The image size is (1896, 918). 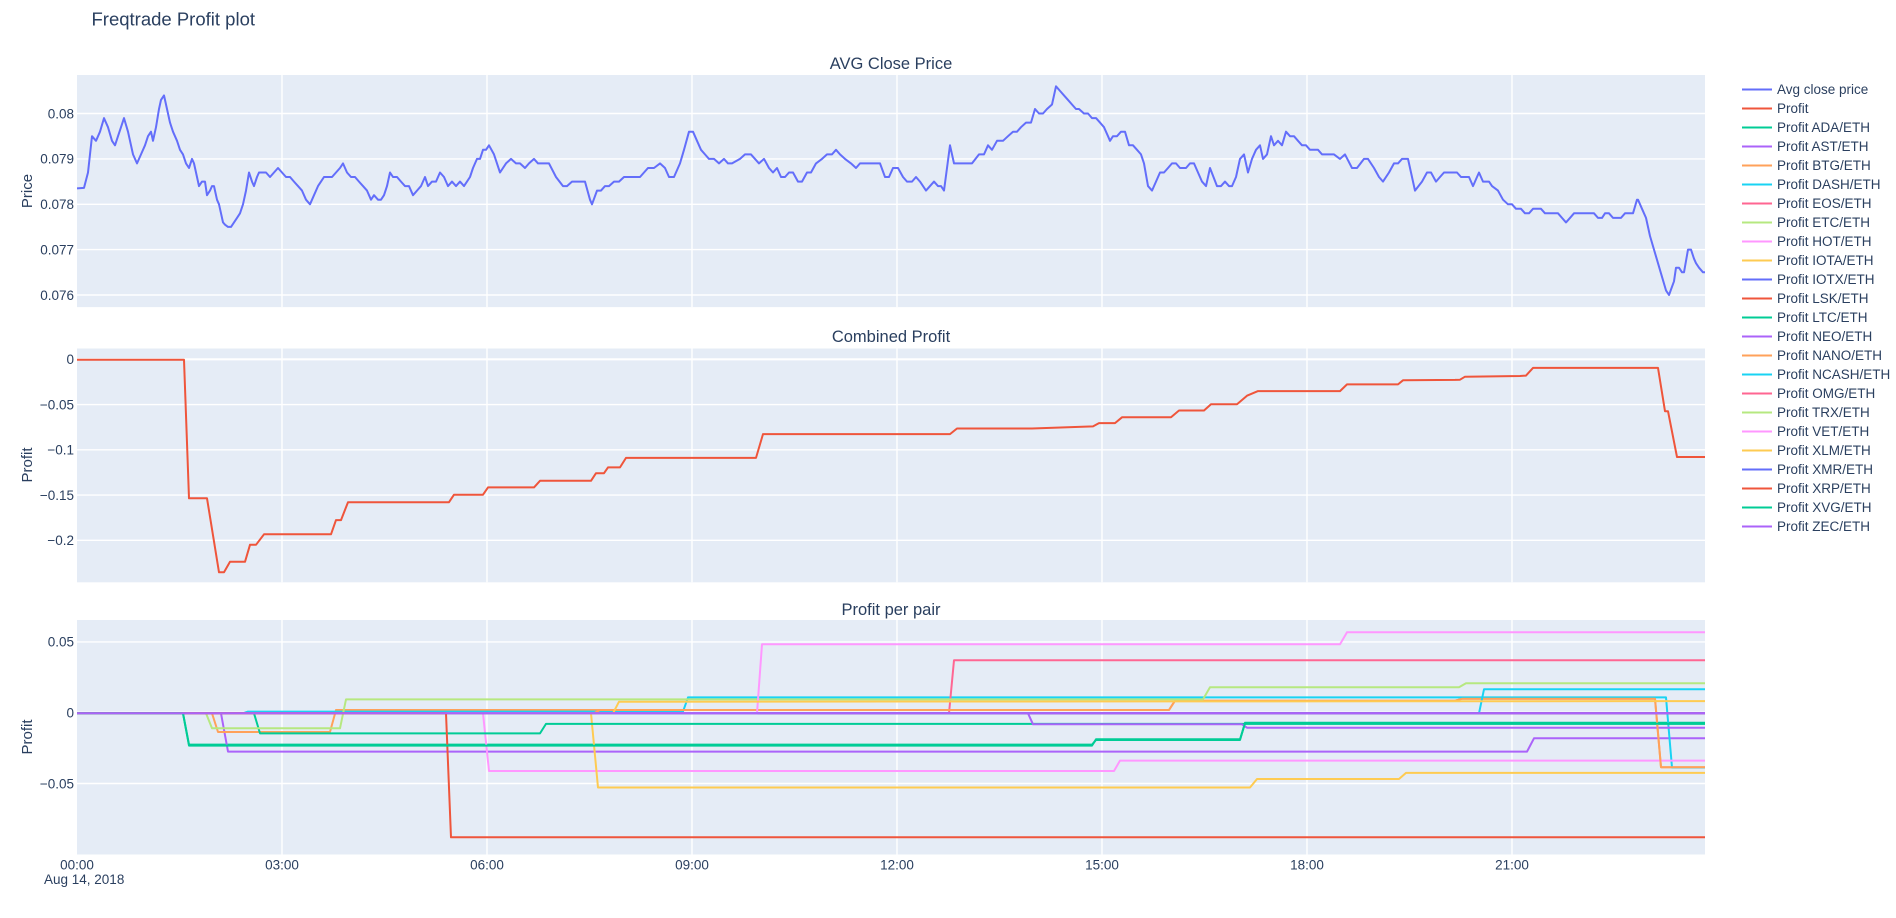 I want to click on svg-text: 0.05, so click(x=61, y=642).